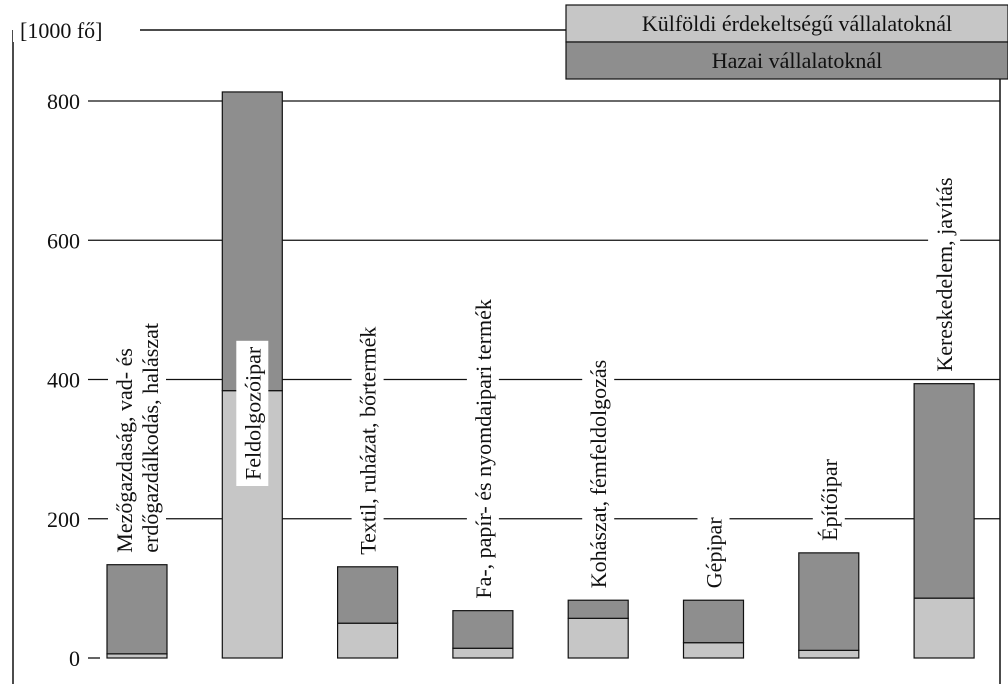 The image size is (1008, 684). What do you see at coordinates (63, 101) in the screenshot?
I see `y-tick-label: 800` at bounding box center [63, 101].